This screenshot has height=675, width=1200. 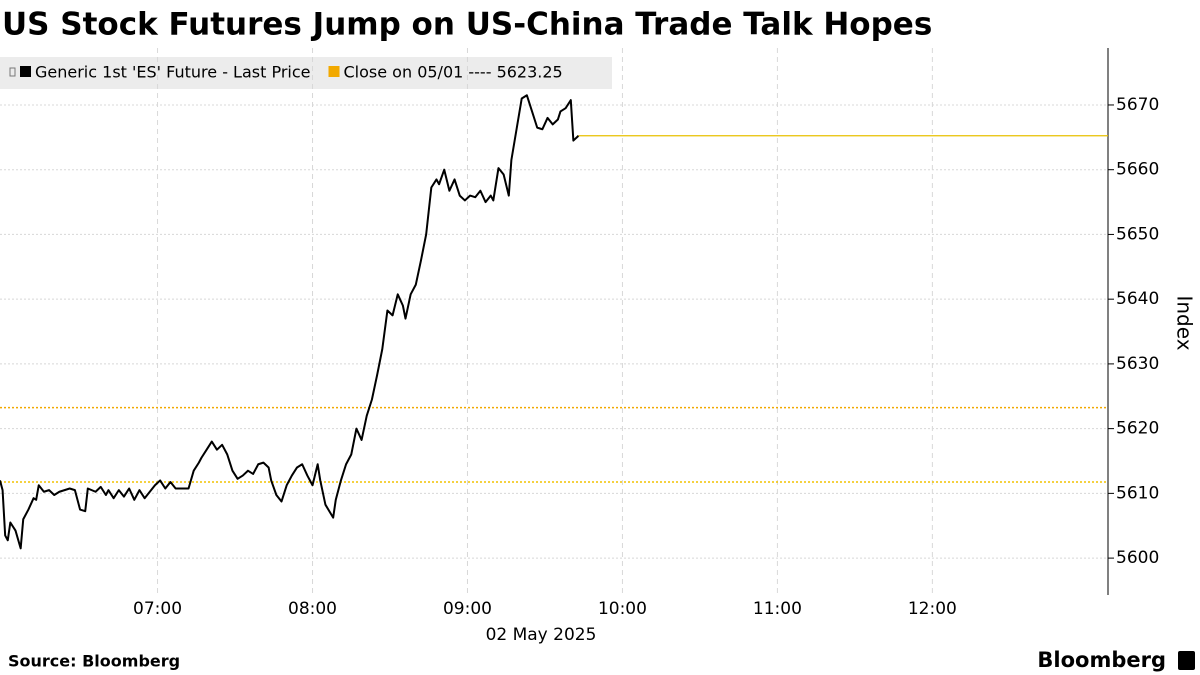 I want to click on x-axis-label: 02 May 2025, so click(x=541, y=635).